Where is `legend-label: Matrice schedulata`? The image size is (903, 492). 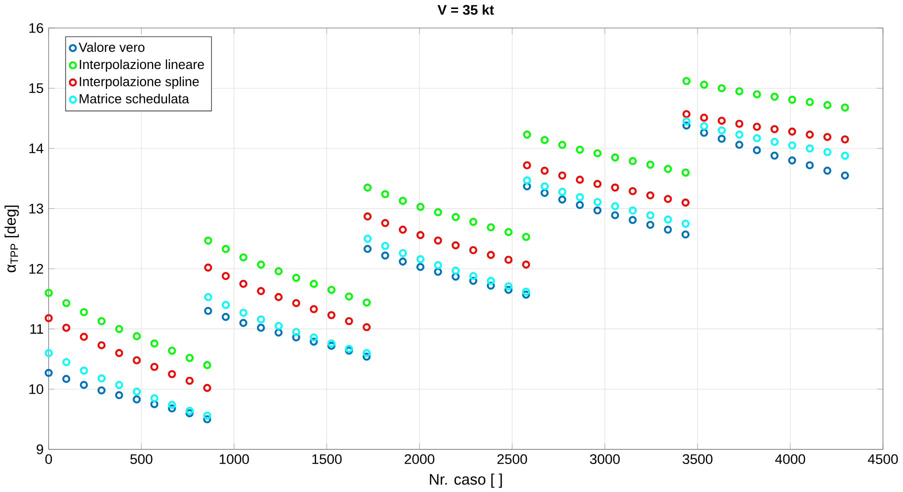
legend-label: Matrice schedulata is located at coordinates (135, 99).